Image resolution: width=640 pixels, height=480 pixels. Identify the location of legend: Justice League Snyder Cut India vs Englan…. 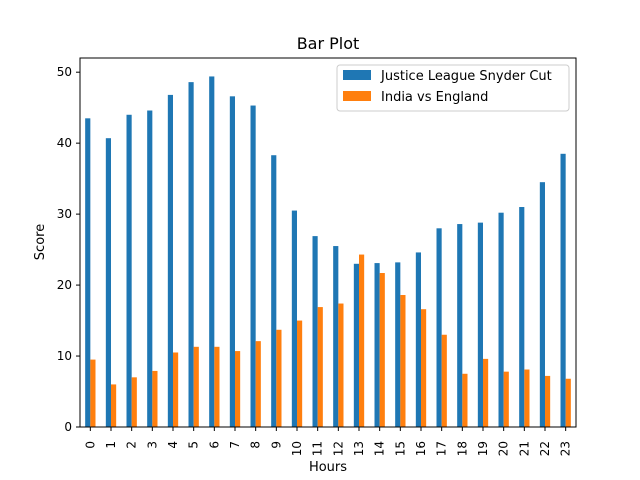
(453, 88).